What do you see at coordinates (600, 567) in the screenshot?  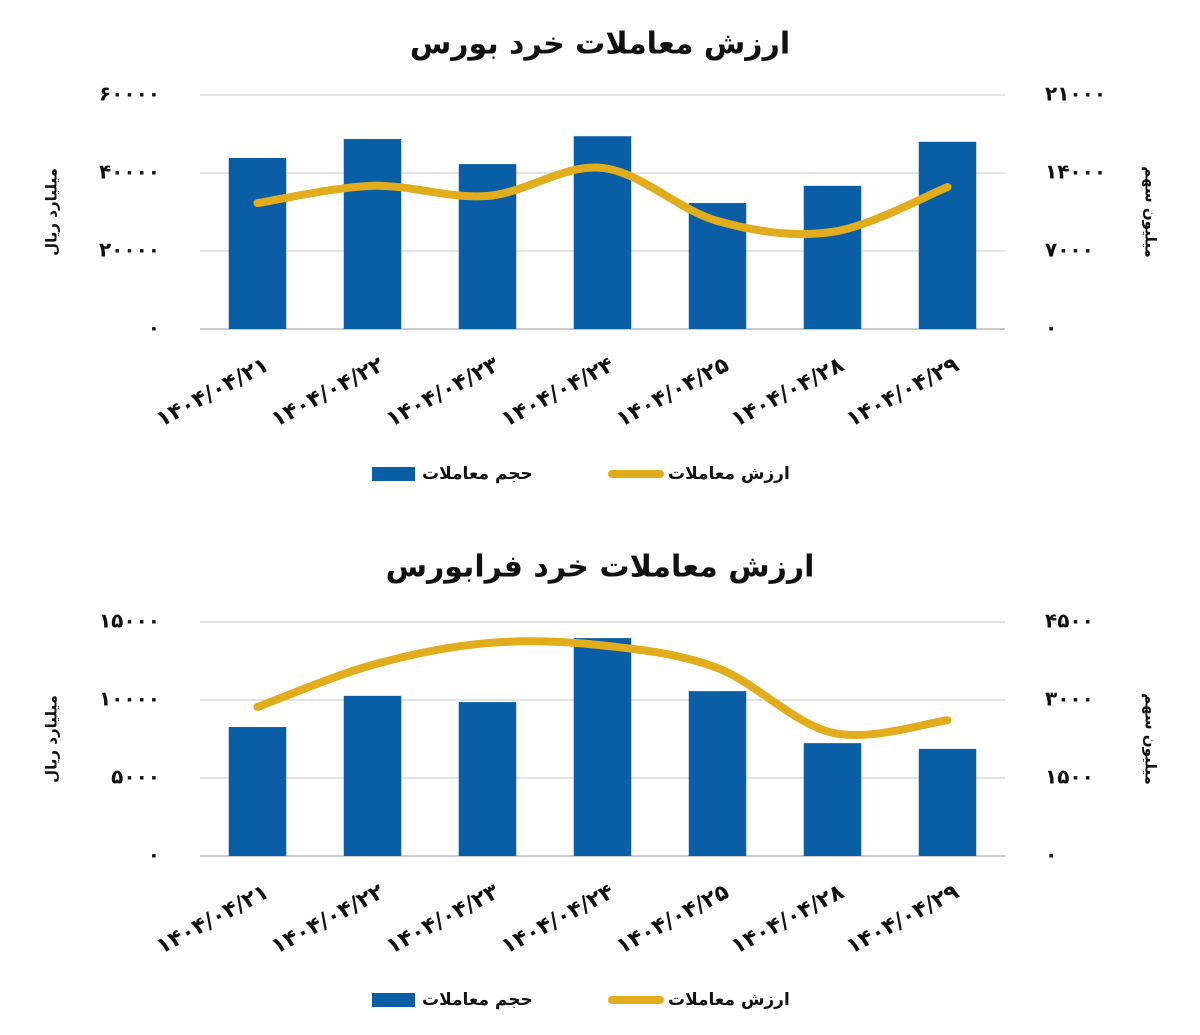 I see `chart-title: ارزش معاملات خرد فرابورس` at bounding box center [600, 567].